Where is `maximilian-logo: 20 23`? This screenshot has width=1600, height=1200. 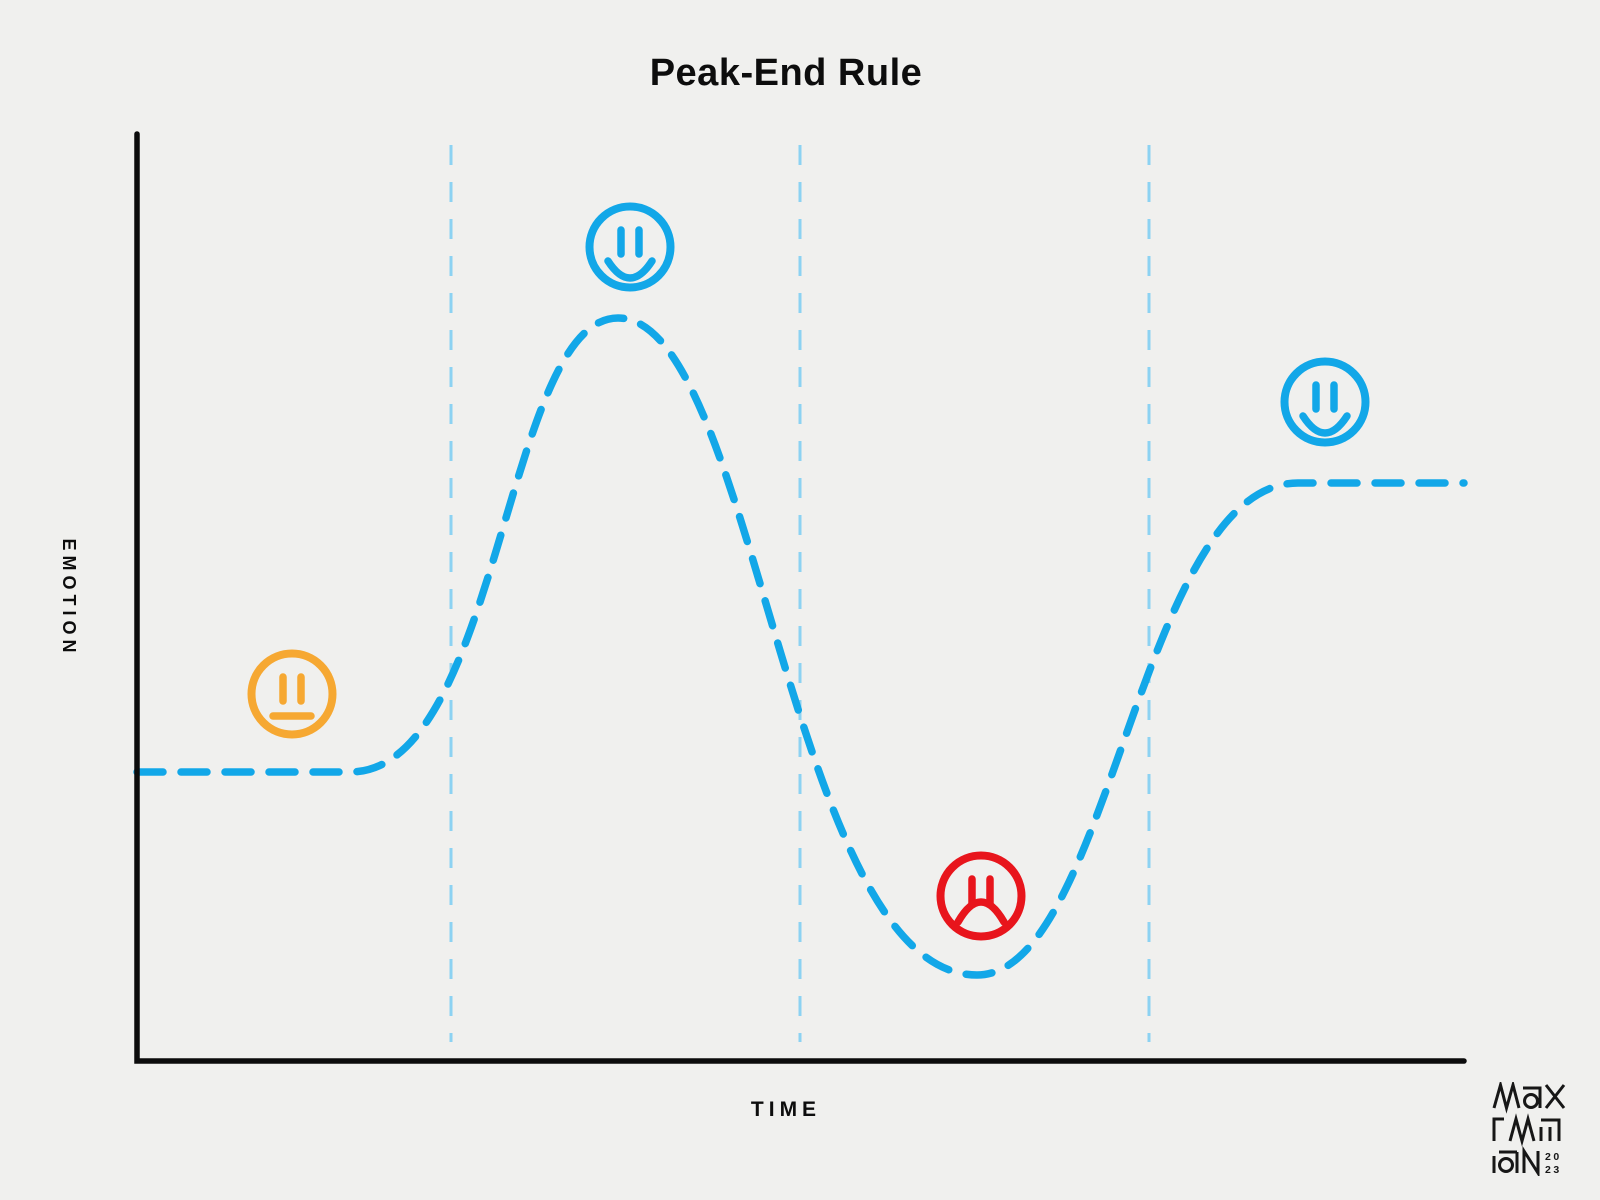 maximilian-logo: 20 23 is located at coordinates (1529, 1129).